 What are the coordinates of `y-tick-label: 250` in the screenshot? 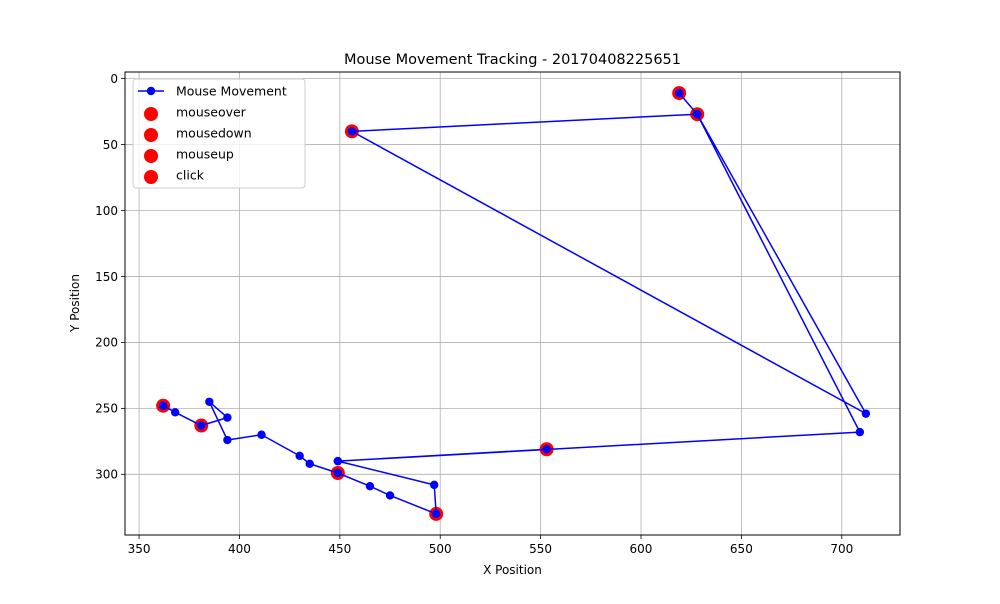 It's located at (106, 409).